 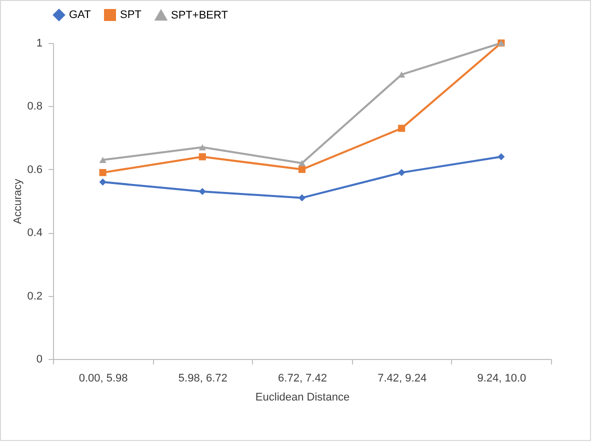 I want to click on legend-label: SPT+BERT, so click(x=199, y=15).